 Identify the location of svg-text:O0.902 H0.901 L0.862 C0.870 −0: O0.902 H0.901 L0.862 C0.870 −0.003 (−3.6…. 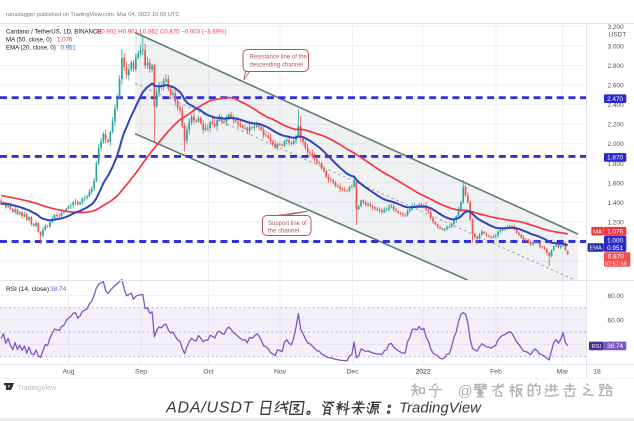
(162, 32).